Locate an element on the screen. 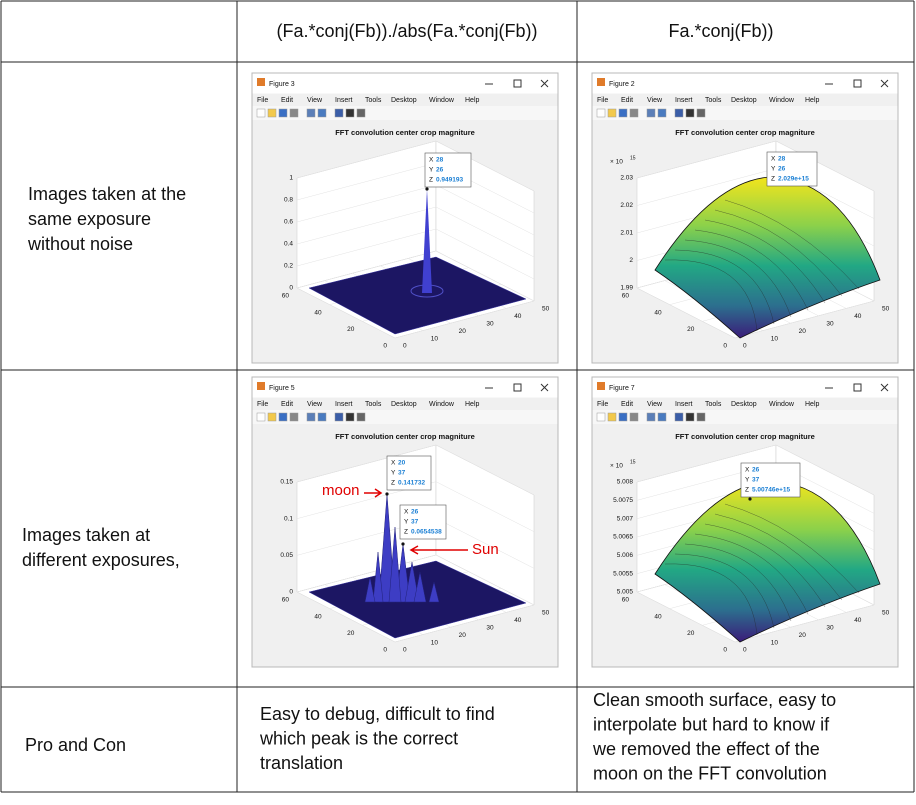  surface-dome is located at coordinates (767, 257).